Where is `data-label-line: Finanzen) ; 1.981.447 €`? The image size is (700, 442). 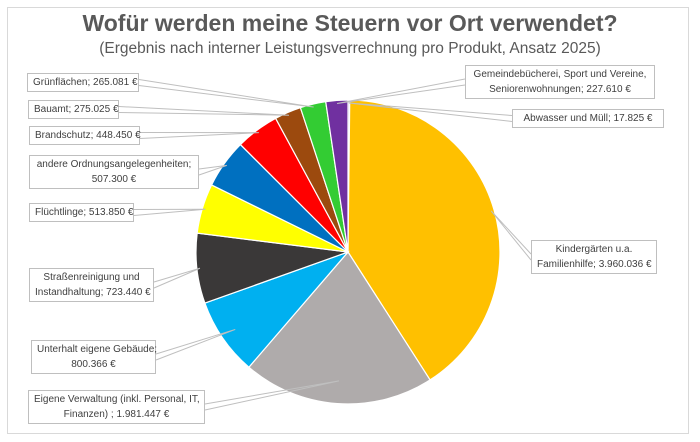 data-label-line: Finanzen) ; 1.981.447 € is located at coordinates (116, 414).